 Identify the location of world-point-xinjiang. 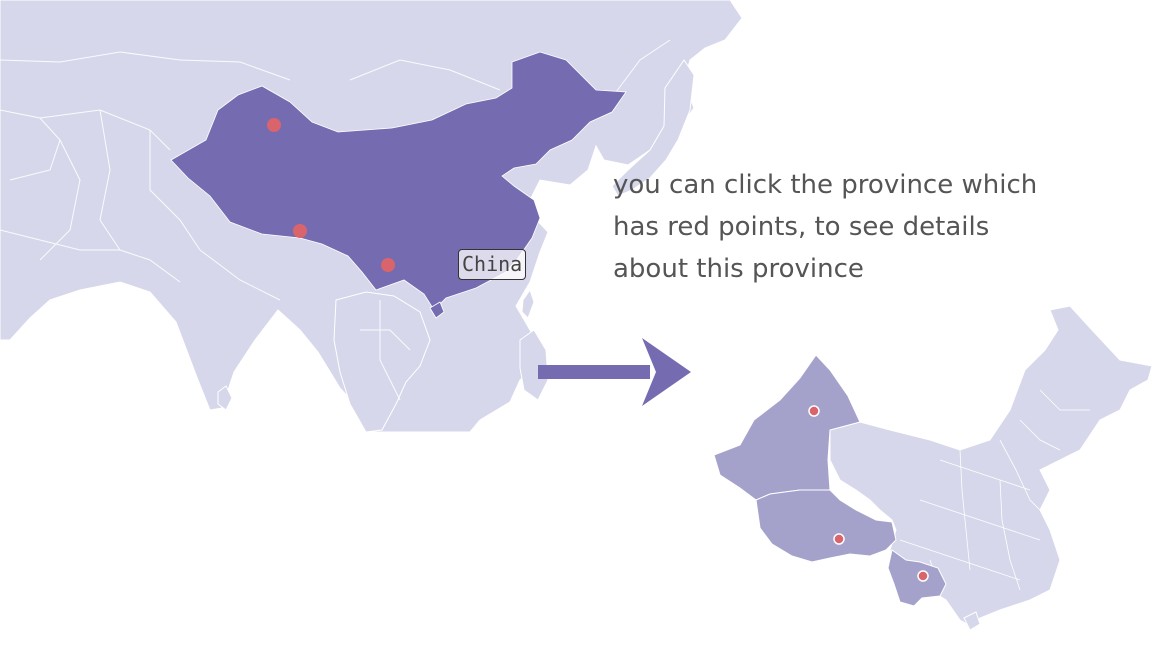
(274, 125).